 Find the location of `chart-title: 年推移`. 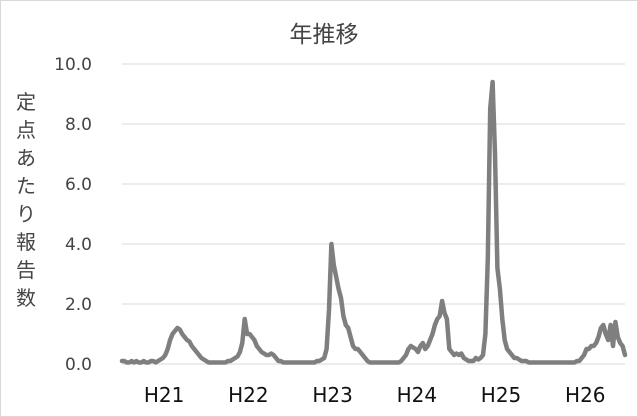

chart-title: 年推移 is located at coordinates (324, 35).